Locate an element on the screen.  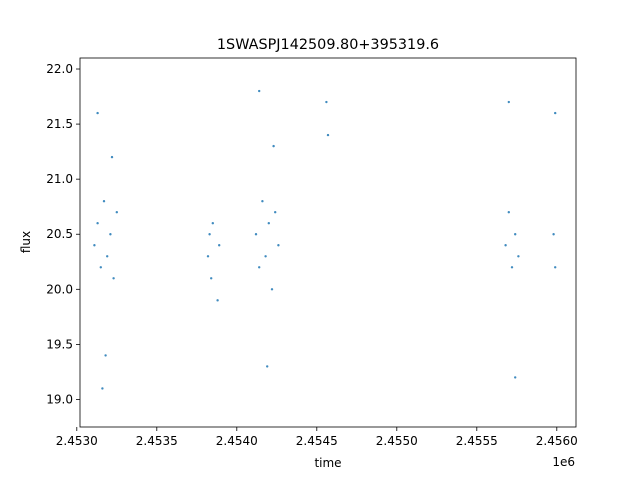
x-tick-label: 2.4555 is located at coordinates (477, 441).